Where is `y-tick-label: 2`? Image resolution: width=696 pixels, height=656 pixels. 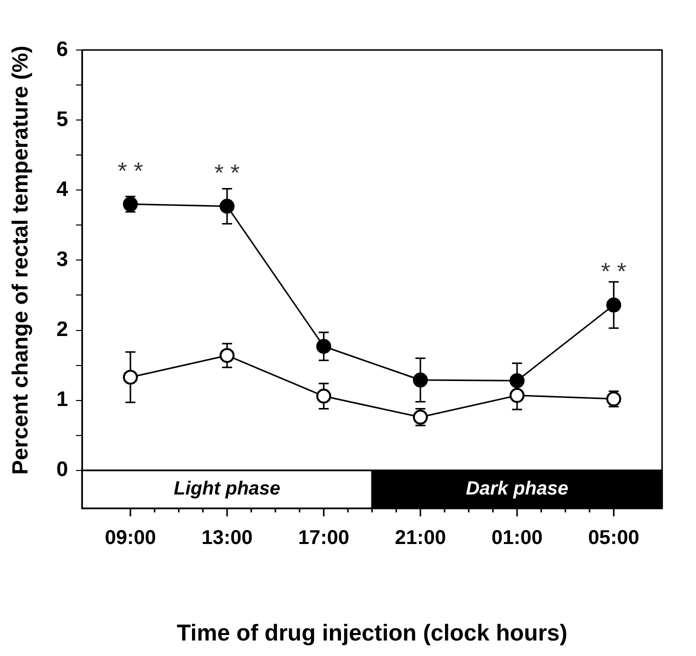
y-tick-label: 2 is located at coordinates (62, 330).